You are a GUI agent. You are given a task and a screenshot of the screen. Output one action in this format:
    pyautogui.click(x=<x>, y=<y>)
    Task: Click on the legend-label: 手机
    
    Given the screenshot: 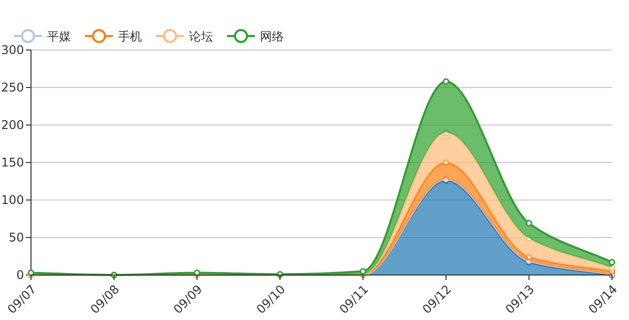 What is the action you would take?
    pyautogui.click(x=130, y=37)
    